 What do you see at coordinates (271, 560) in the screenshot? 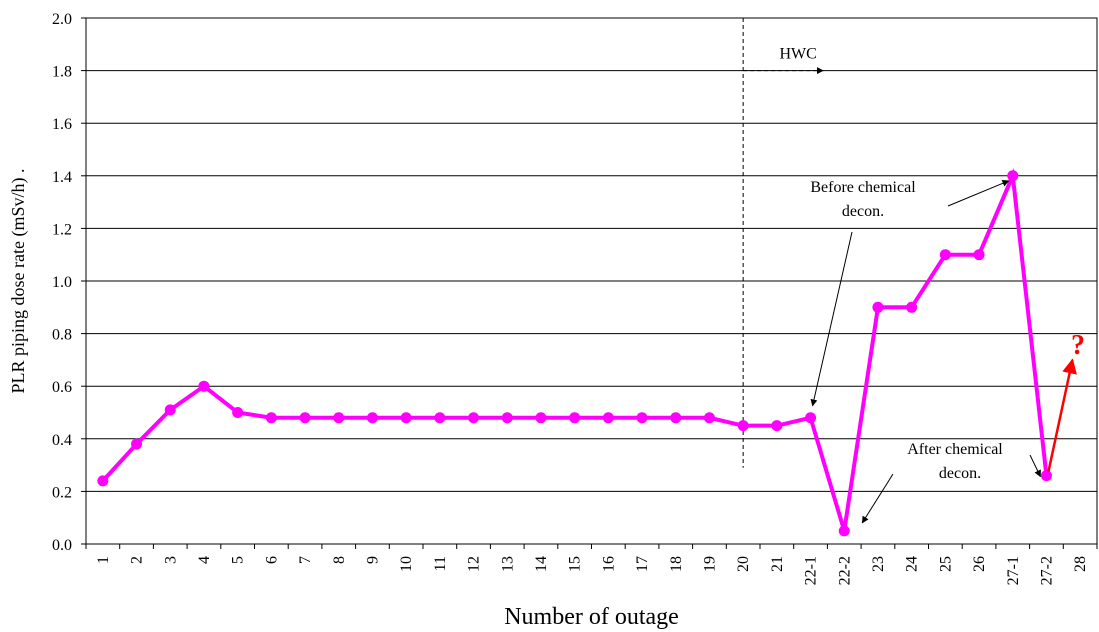
I see `x-tick-label: 6` at bounding box center [271, 560].